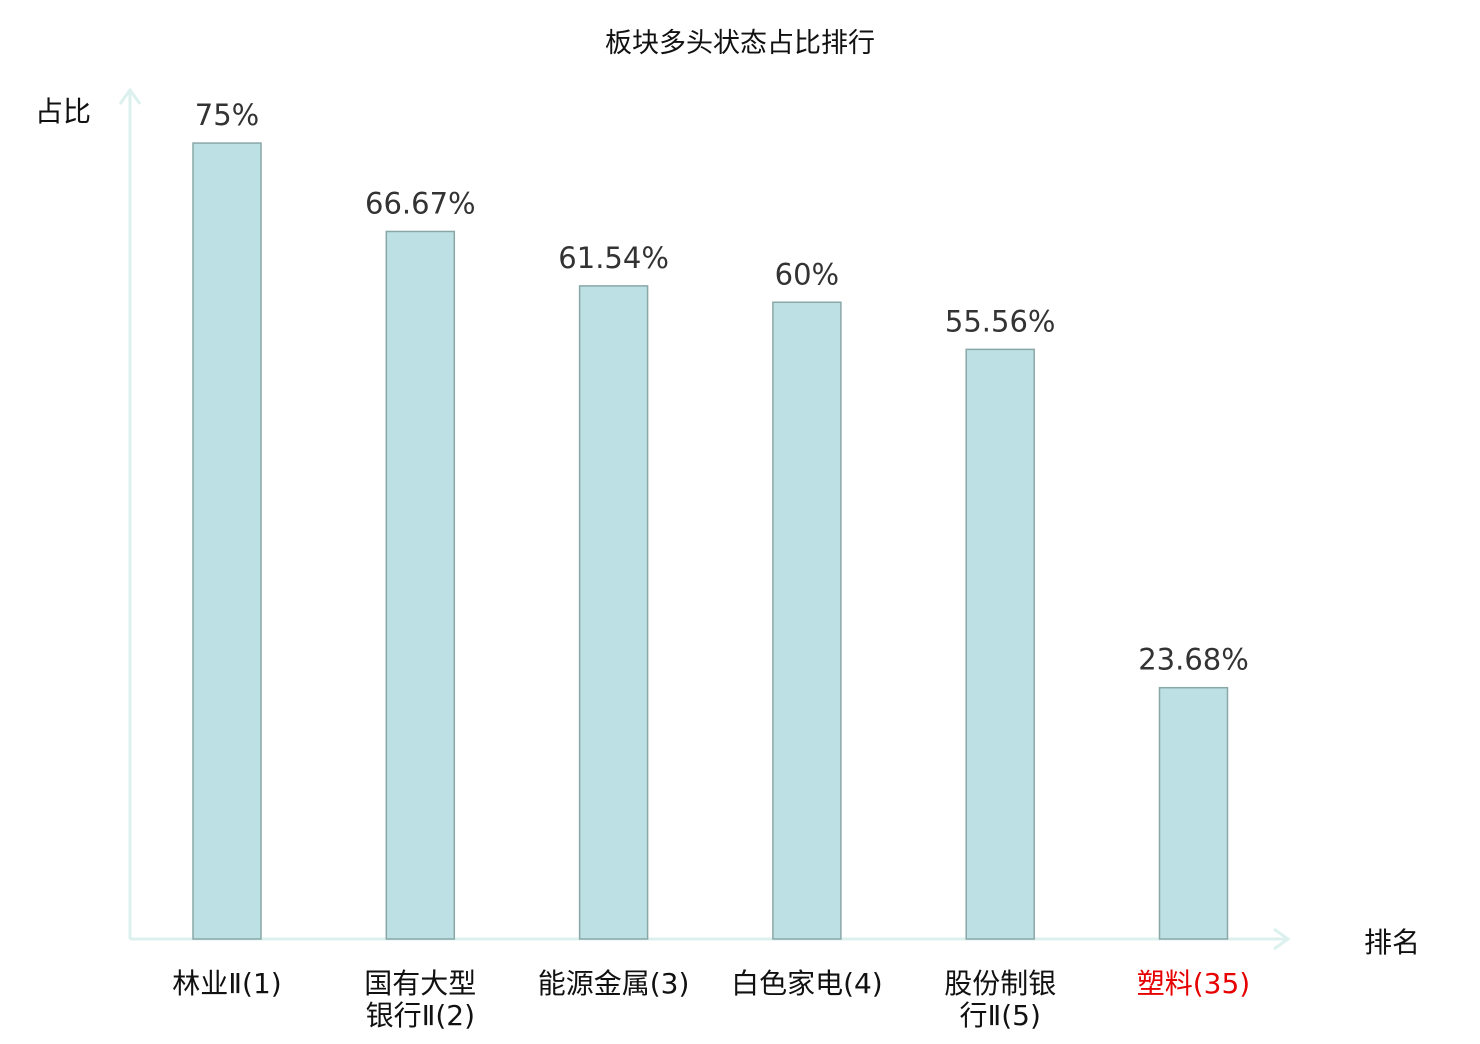 Image resolution: width=1480 pixels, height=1044 pixels. What do you see at coordinates (63, 111) in the screenshot?
I see `y-axis-label: 占比` at bounding box center [63, 111].